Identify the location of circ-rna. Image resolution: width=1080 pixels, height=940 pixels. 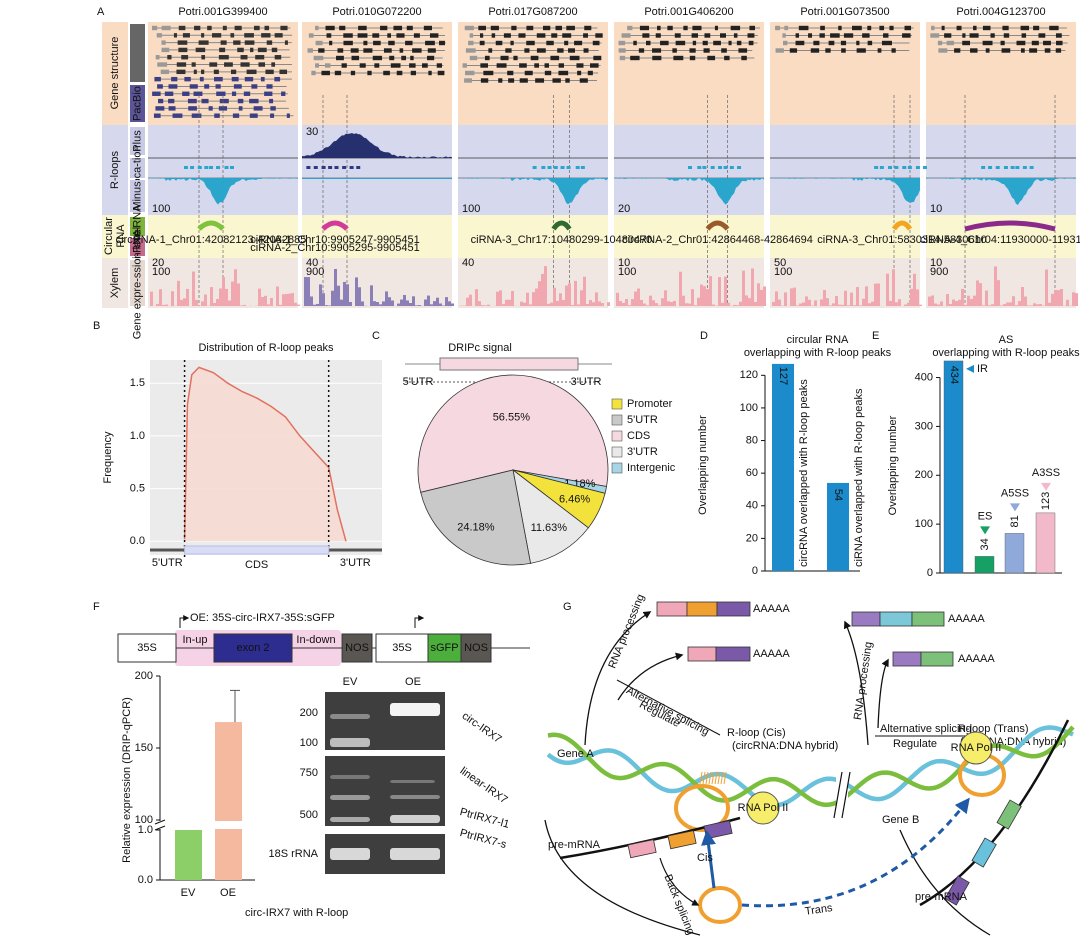
(702, 808).